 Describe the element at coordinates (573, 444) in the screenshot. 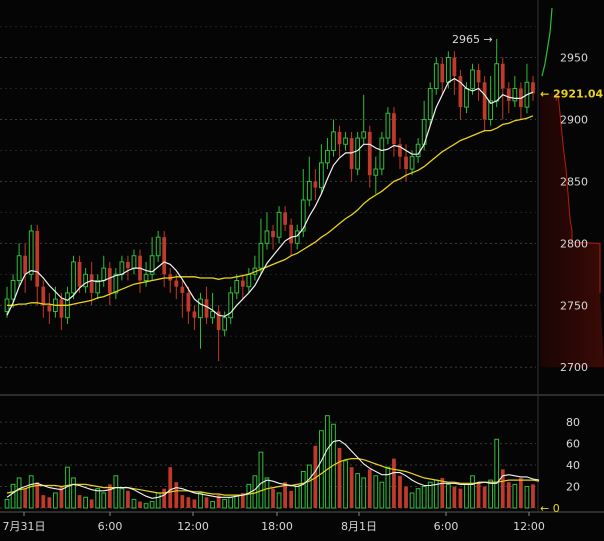

I see `volume-tick-label: 60` at that location.